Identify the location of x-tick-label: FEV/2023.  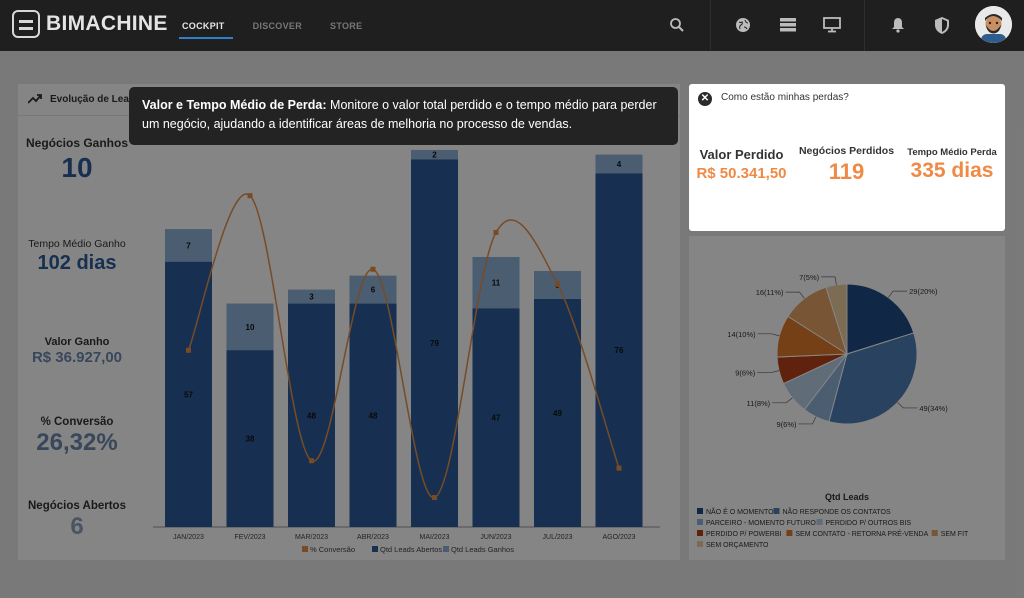
(249, 537).